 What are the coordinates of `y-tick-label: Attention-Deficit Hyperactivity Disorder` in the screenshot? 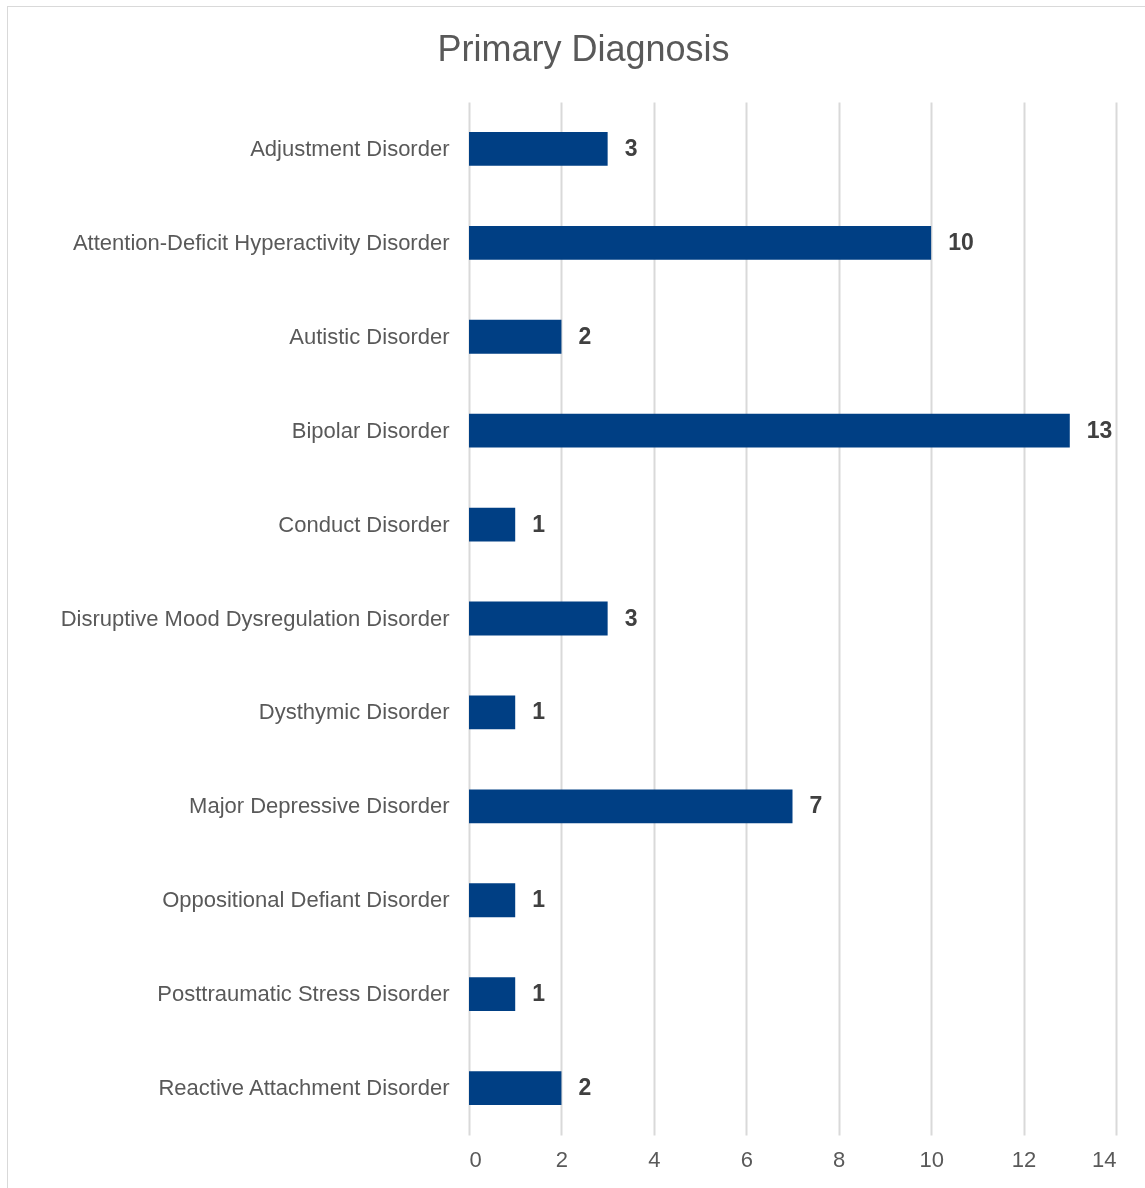 It's located at (261, 242).